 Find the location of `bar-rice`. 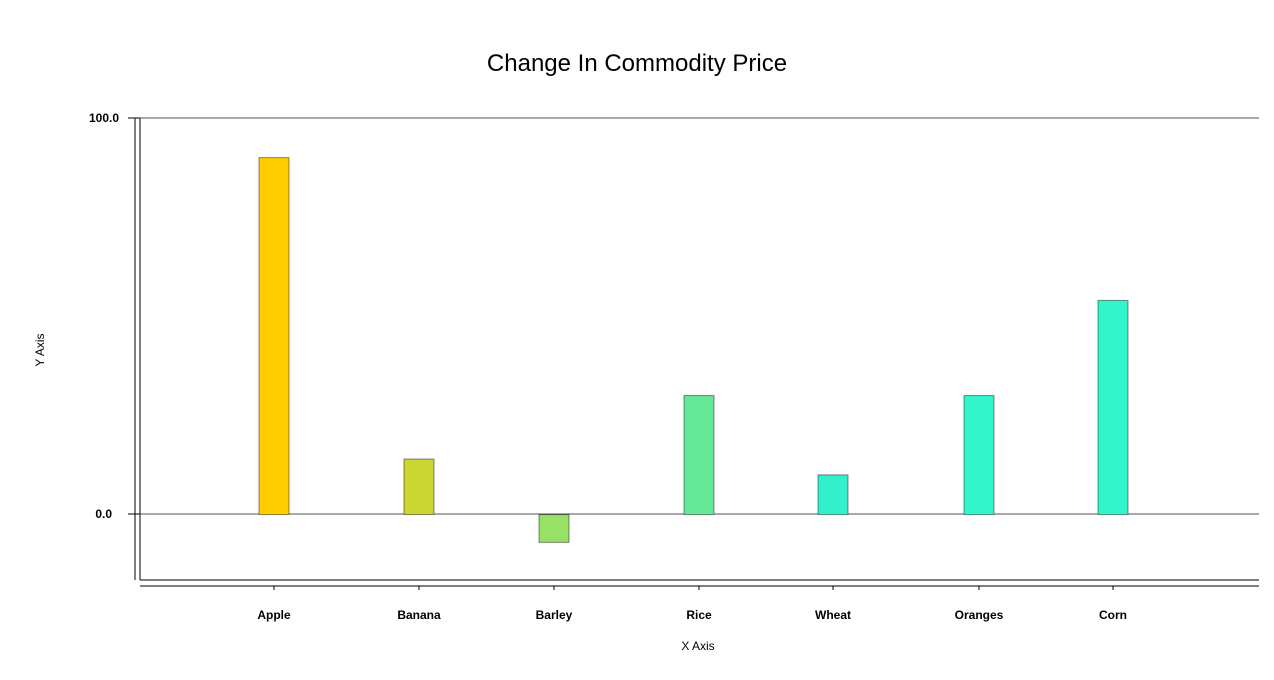

bar-rice is located at coordinates (699, 455).